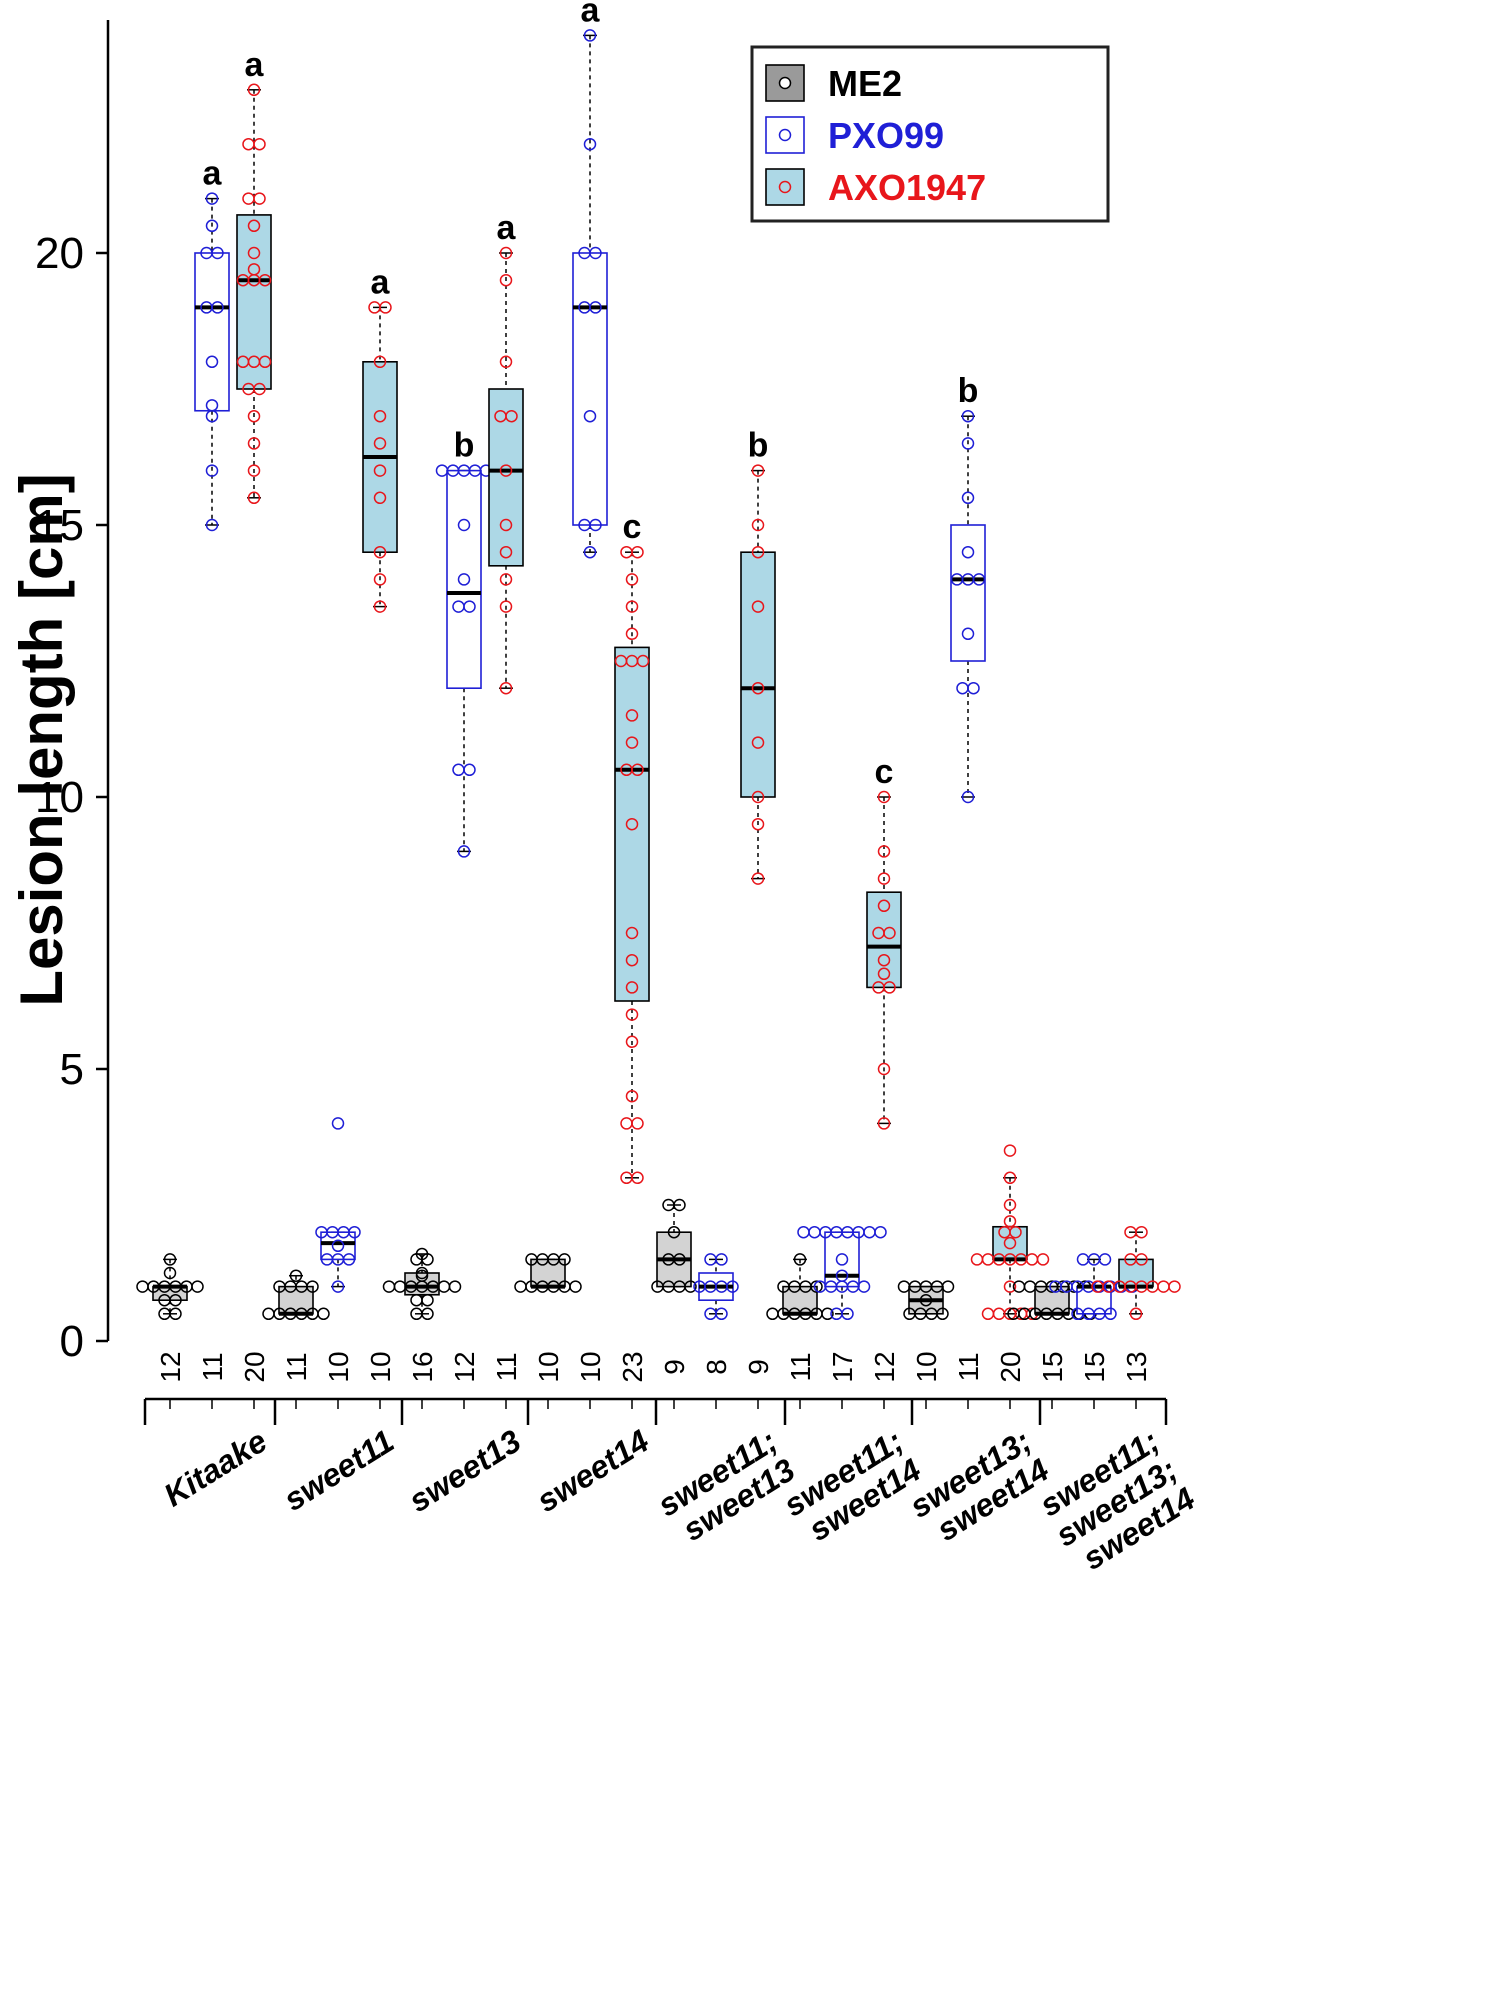  Describe the element at coordinates (852, 1487) in the screenshot. I see `x-group-label: sweet11;sweet14` at that location.